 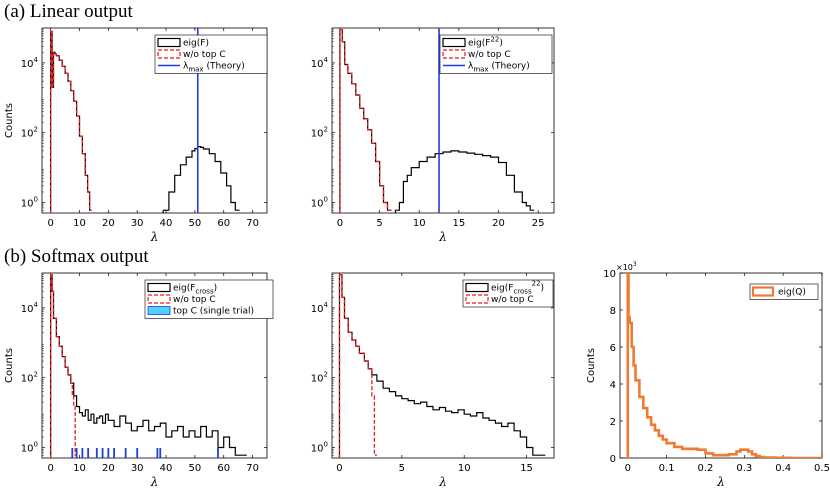 I want to click on series-eig-f-22-, so click(x=365, y=120).